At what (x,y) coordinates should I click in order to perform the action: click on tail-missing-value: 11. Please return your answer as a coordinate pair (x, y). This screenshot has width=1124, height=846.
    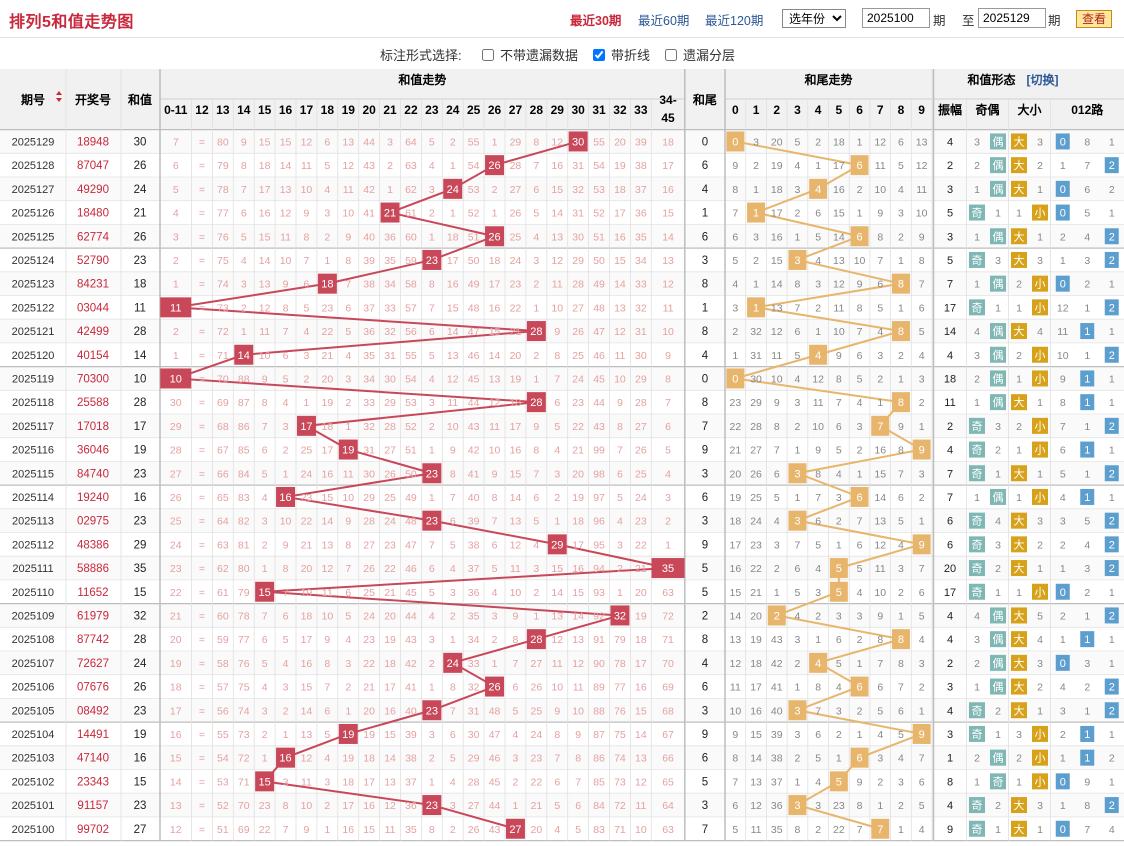
    Looking at the image, I should click on (776, 356).